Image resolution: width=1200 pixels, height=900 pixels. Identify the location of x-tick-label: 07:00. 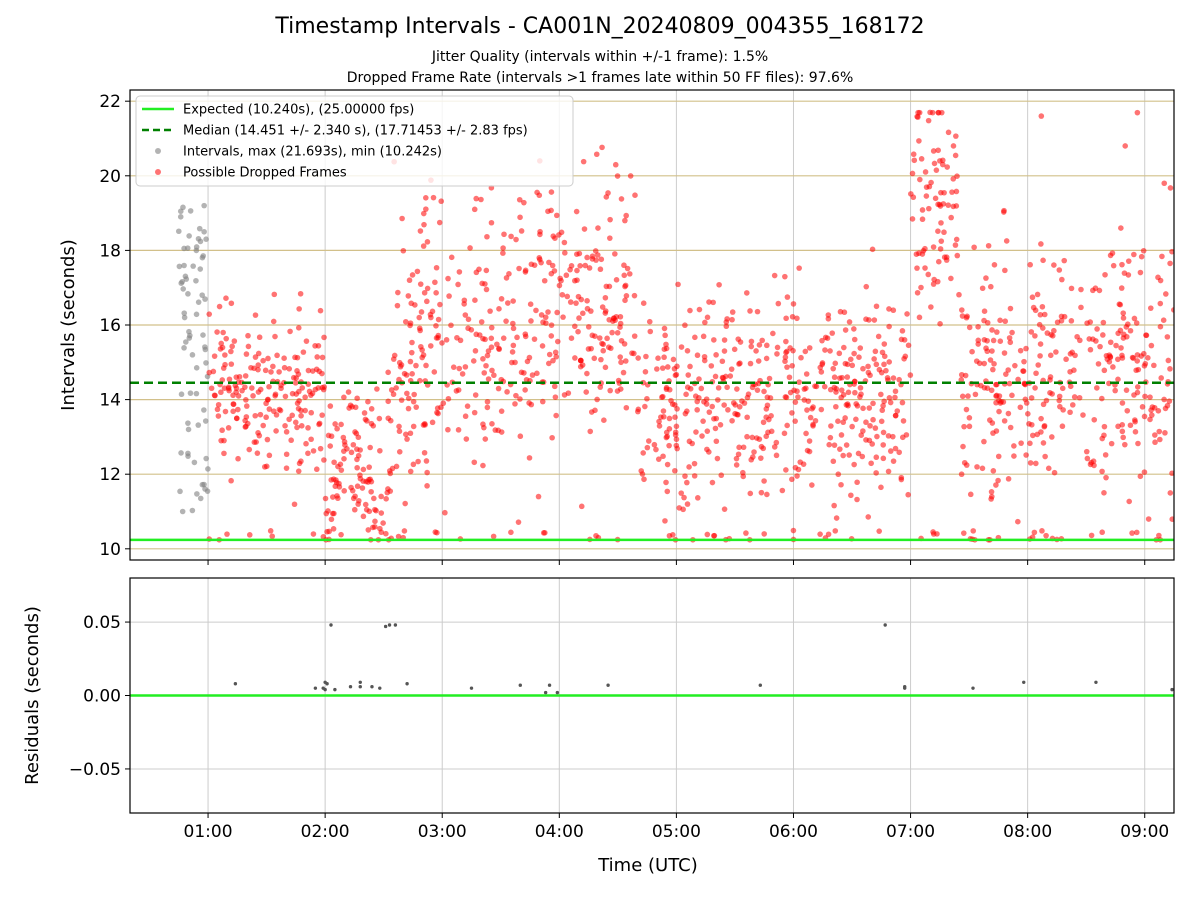
(910, 832).